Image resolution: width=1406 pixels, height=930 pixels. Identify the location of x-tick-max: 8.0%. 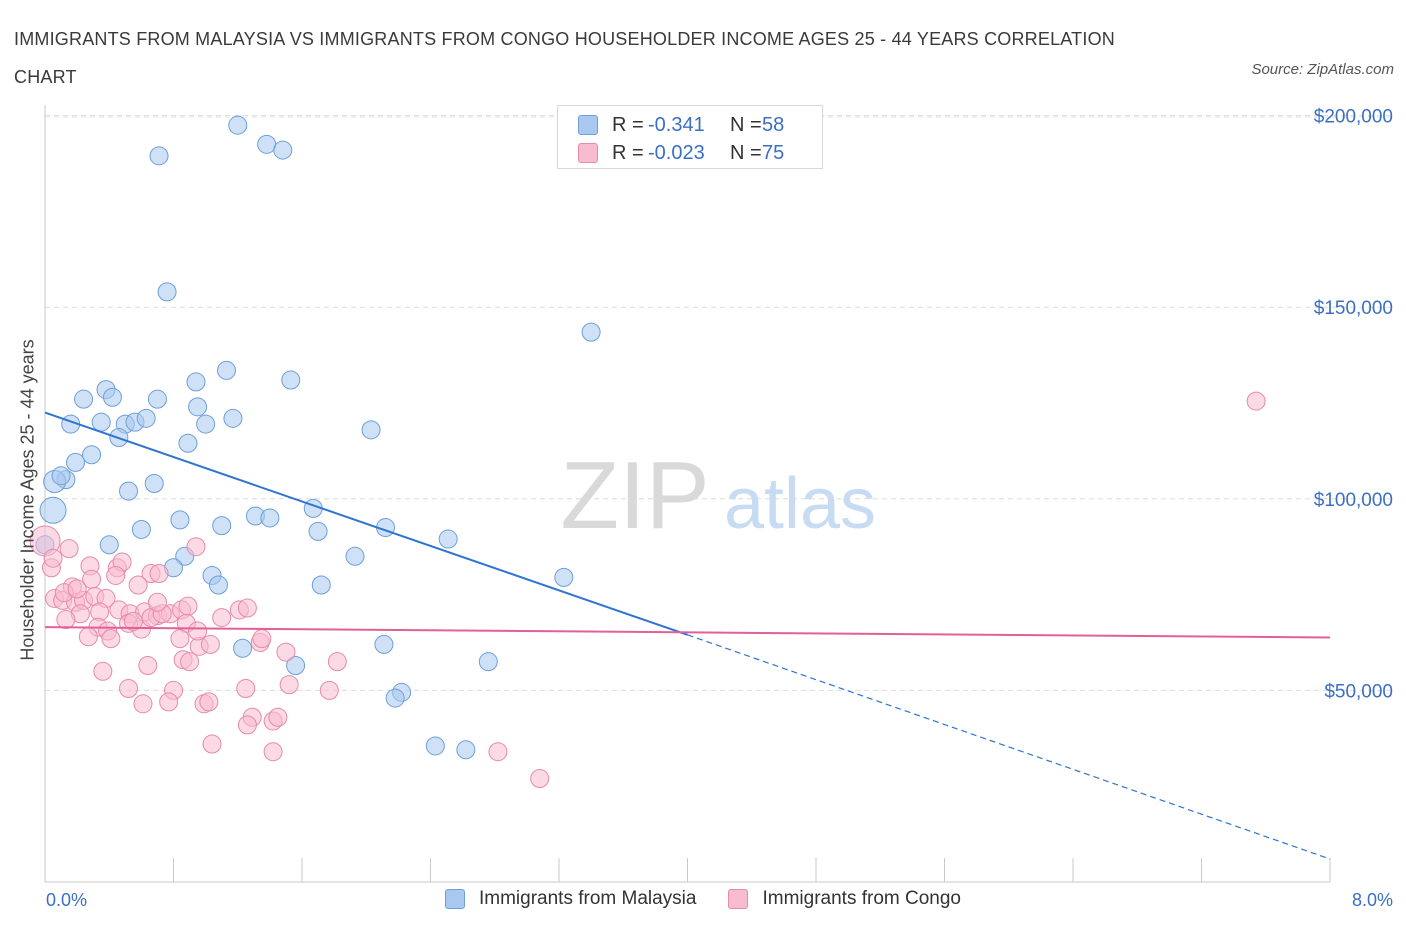
(1372, 900).